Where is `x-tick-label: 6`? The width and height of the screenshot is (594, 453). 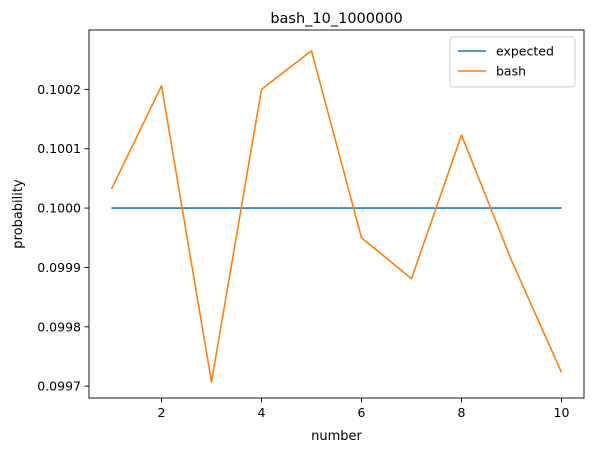
x-tick-label: 6 is located at coordinates (362, 412).